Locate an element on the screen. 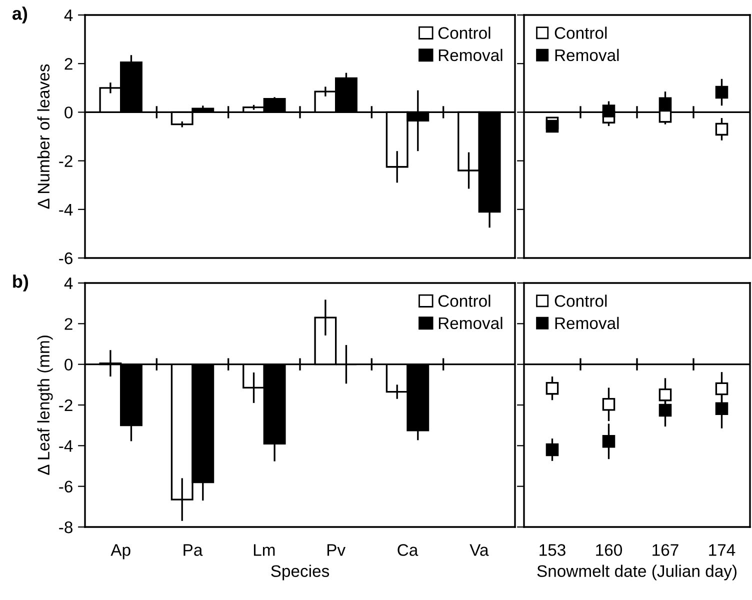 The height and width of the screenshot is (600, 752). y-axis-title: Δ Leaf length (mm) is located at coordinates (45, 405).